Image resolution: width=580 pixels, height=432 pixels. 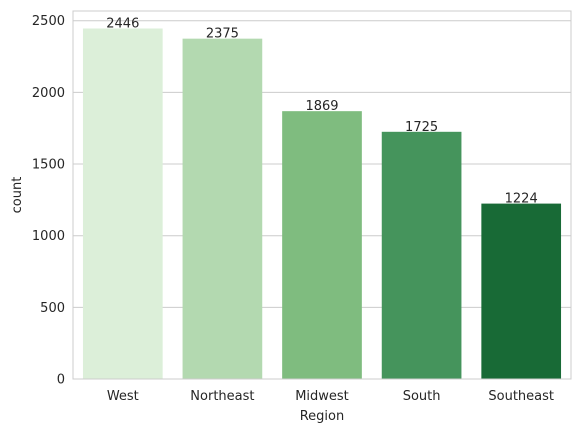 What do you see at coordinates (48, 200) in the screenshot?
I see `y-tick-labels: 0 500 1000 1500 2000 2500` at bounding box center [48, 200].